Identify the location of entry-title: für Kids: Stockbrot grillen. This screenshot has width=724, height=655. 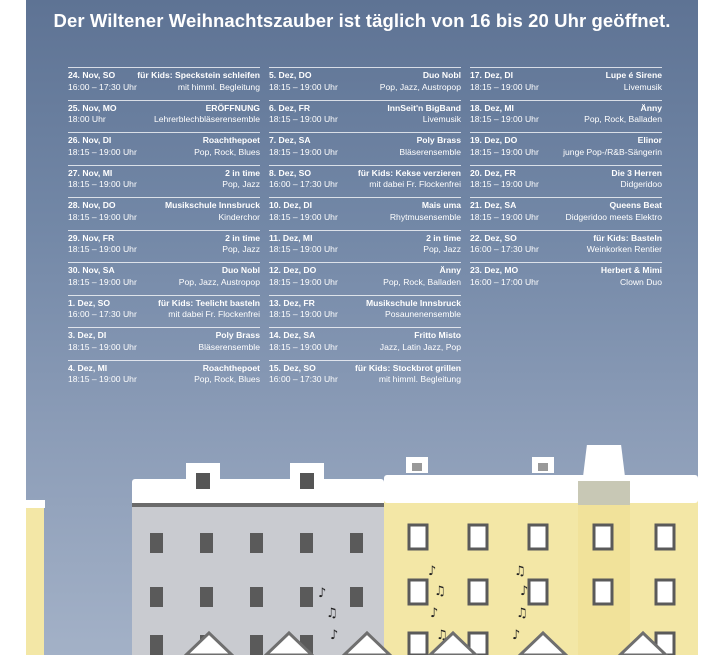
(408, 367).